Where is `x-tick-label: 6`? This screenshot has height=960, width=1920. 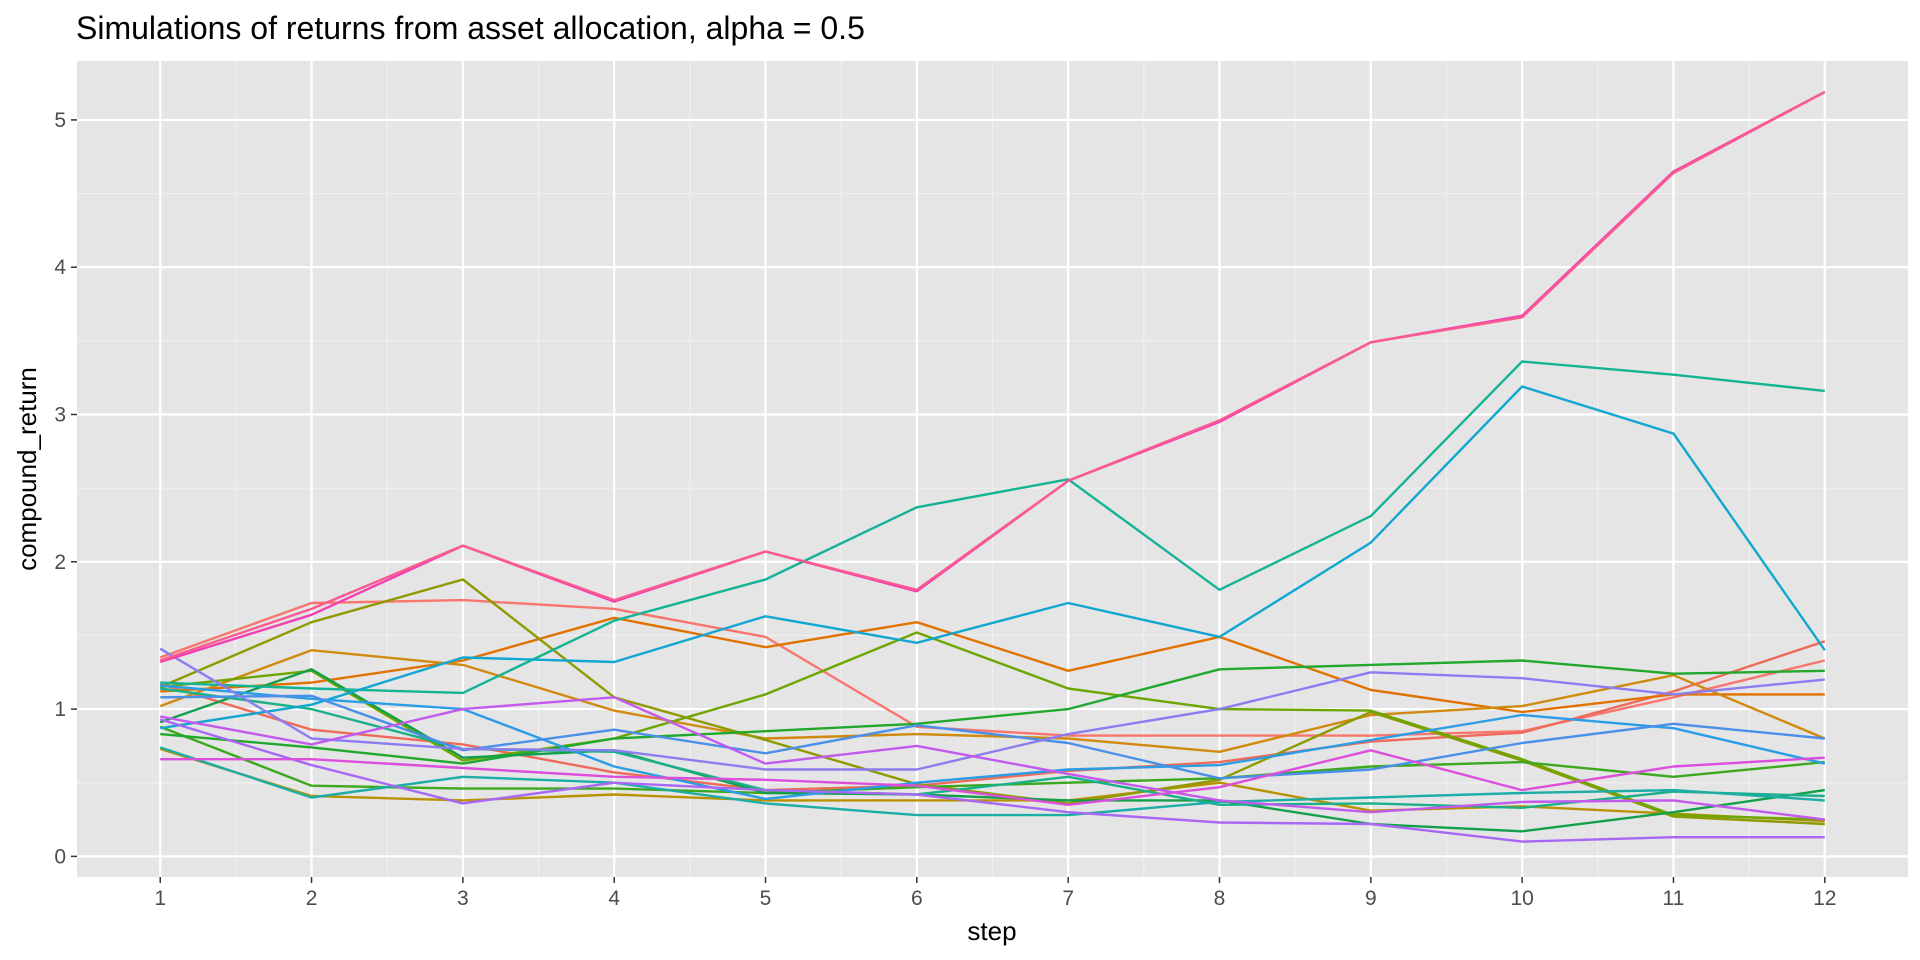 x-tick-label: 6 is located at coordinates (917, 898).